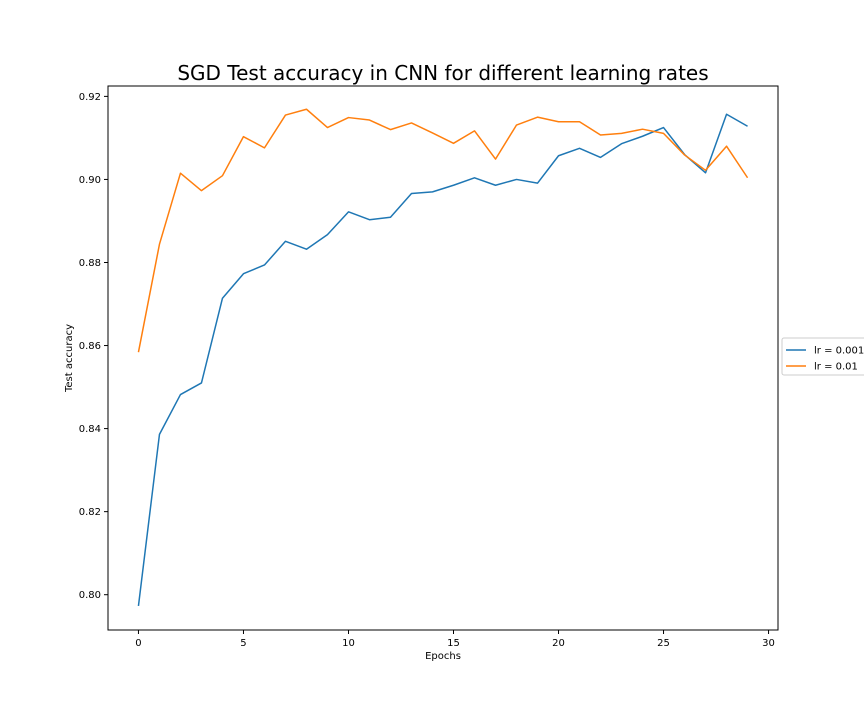 This screenshot has width=864, height=724. I want to click on y-axis-ticks: 0.80 0.82 0.84 0.86 0.88 0.90 0.92, so click(93, 346).